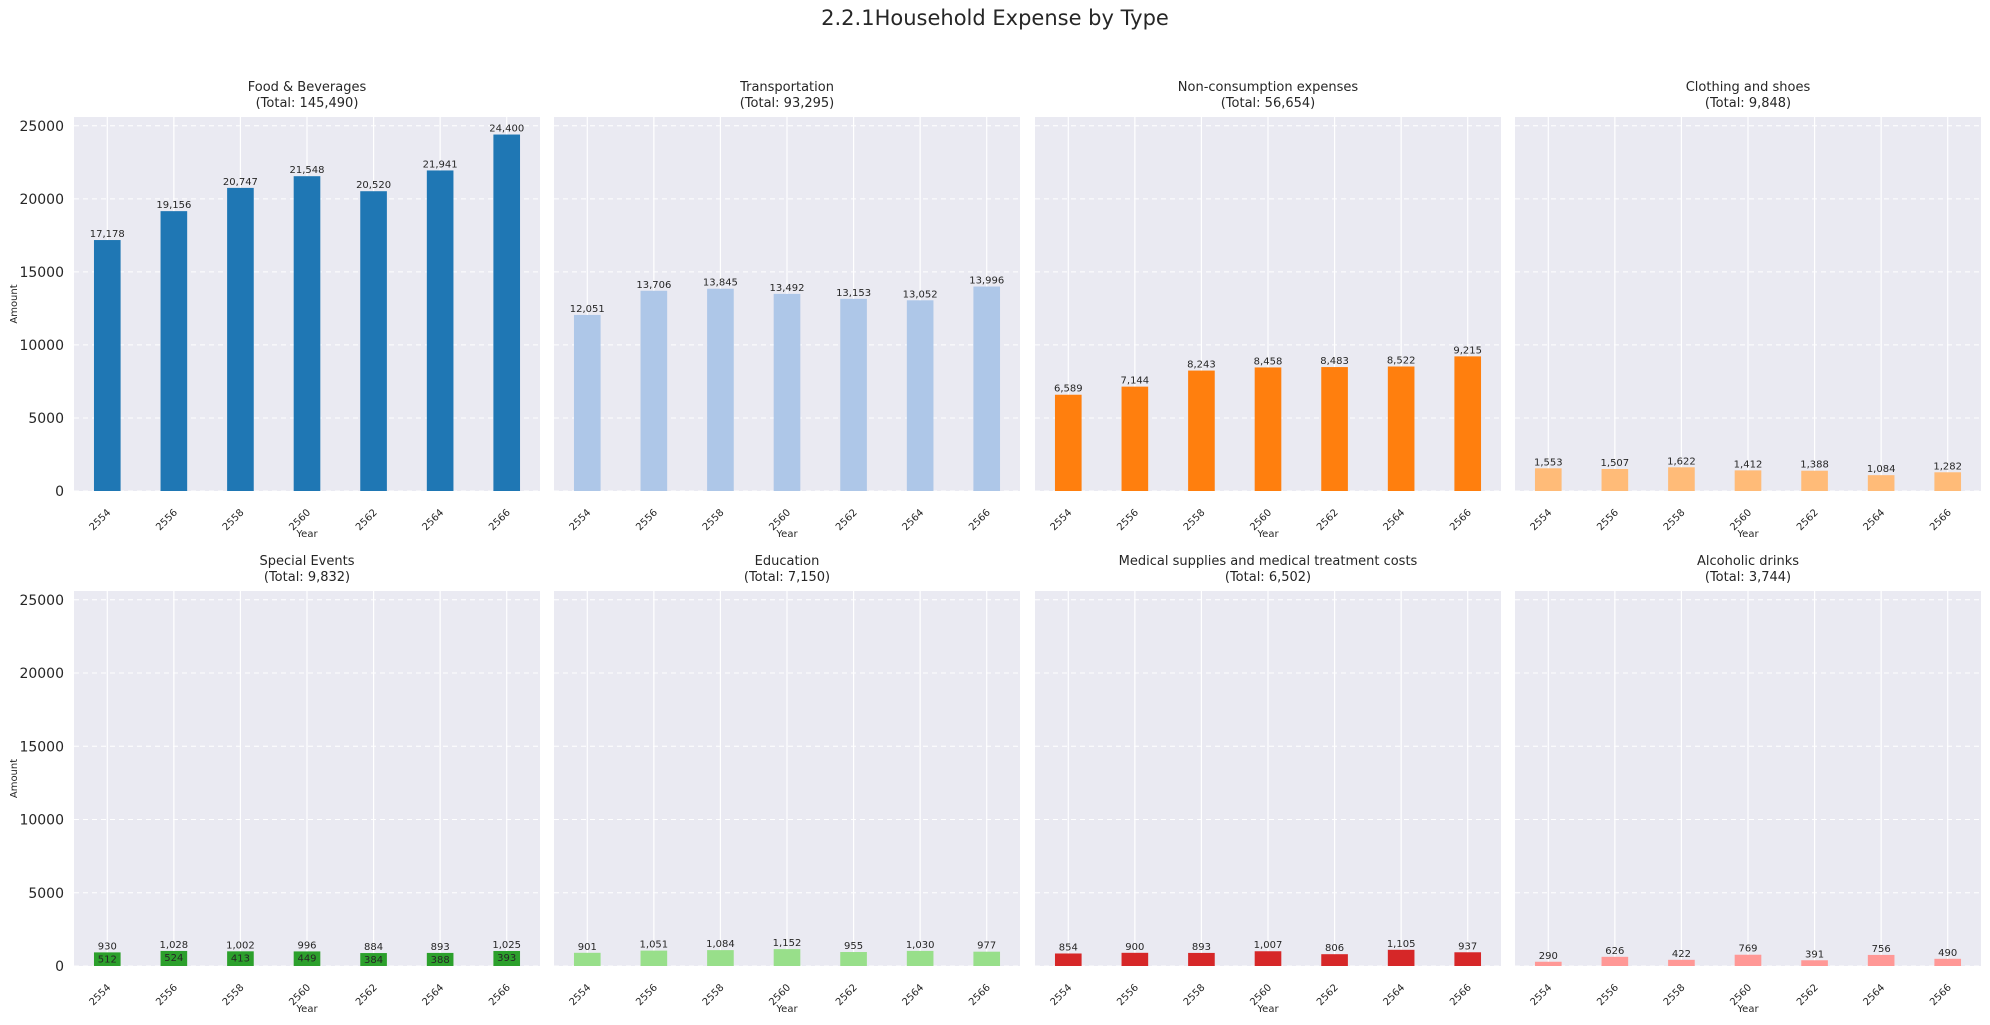 This screenshot has width=1990, height=1025. Describe the element at coordinates (14, 778) in the screenshot. I see `y-axis-label: Amount` at that location.